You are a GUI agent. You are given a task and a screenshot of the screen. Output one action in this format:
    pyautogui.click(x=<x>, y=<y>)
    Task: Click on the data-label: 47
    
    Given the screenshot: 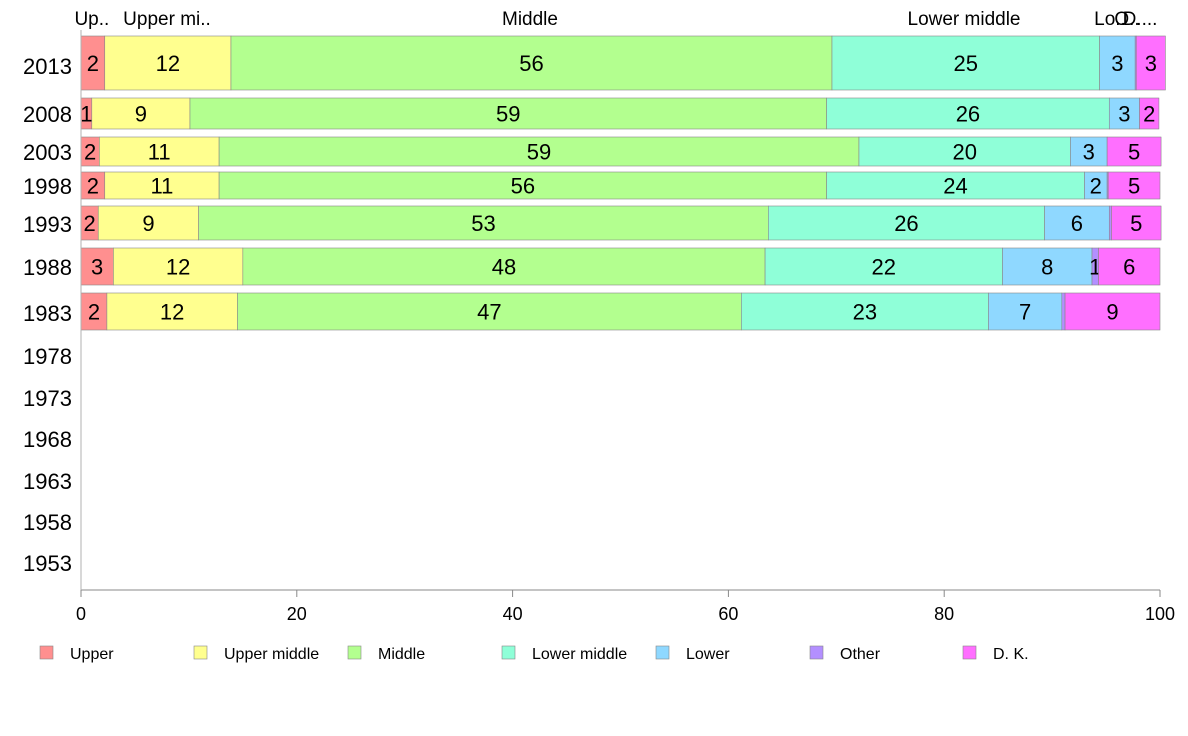 What is the action you would take?
    pyautogui.click(x=489, y=312)
    